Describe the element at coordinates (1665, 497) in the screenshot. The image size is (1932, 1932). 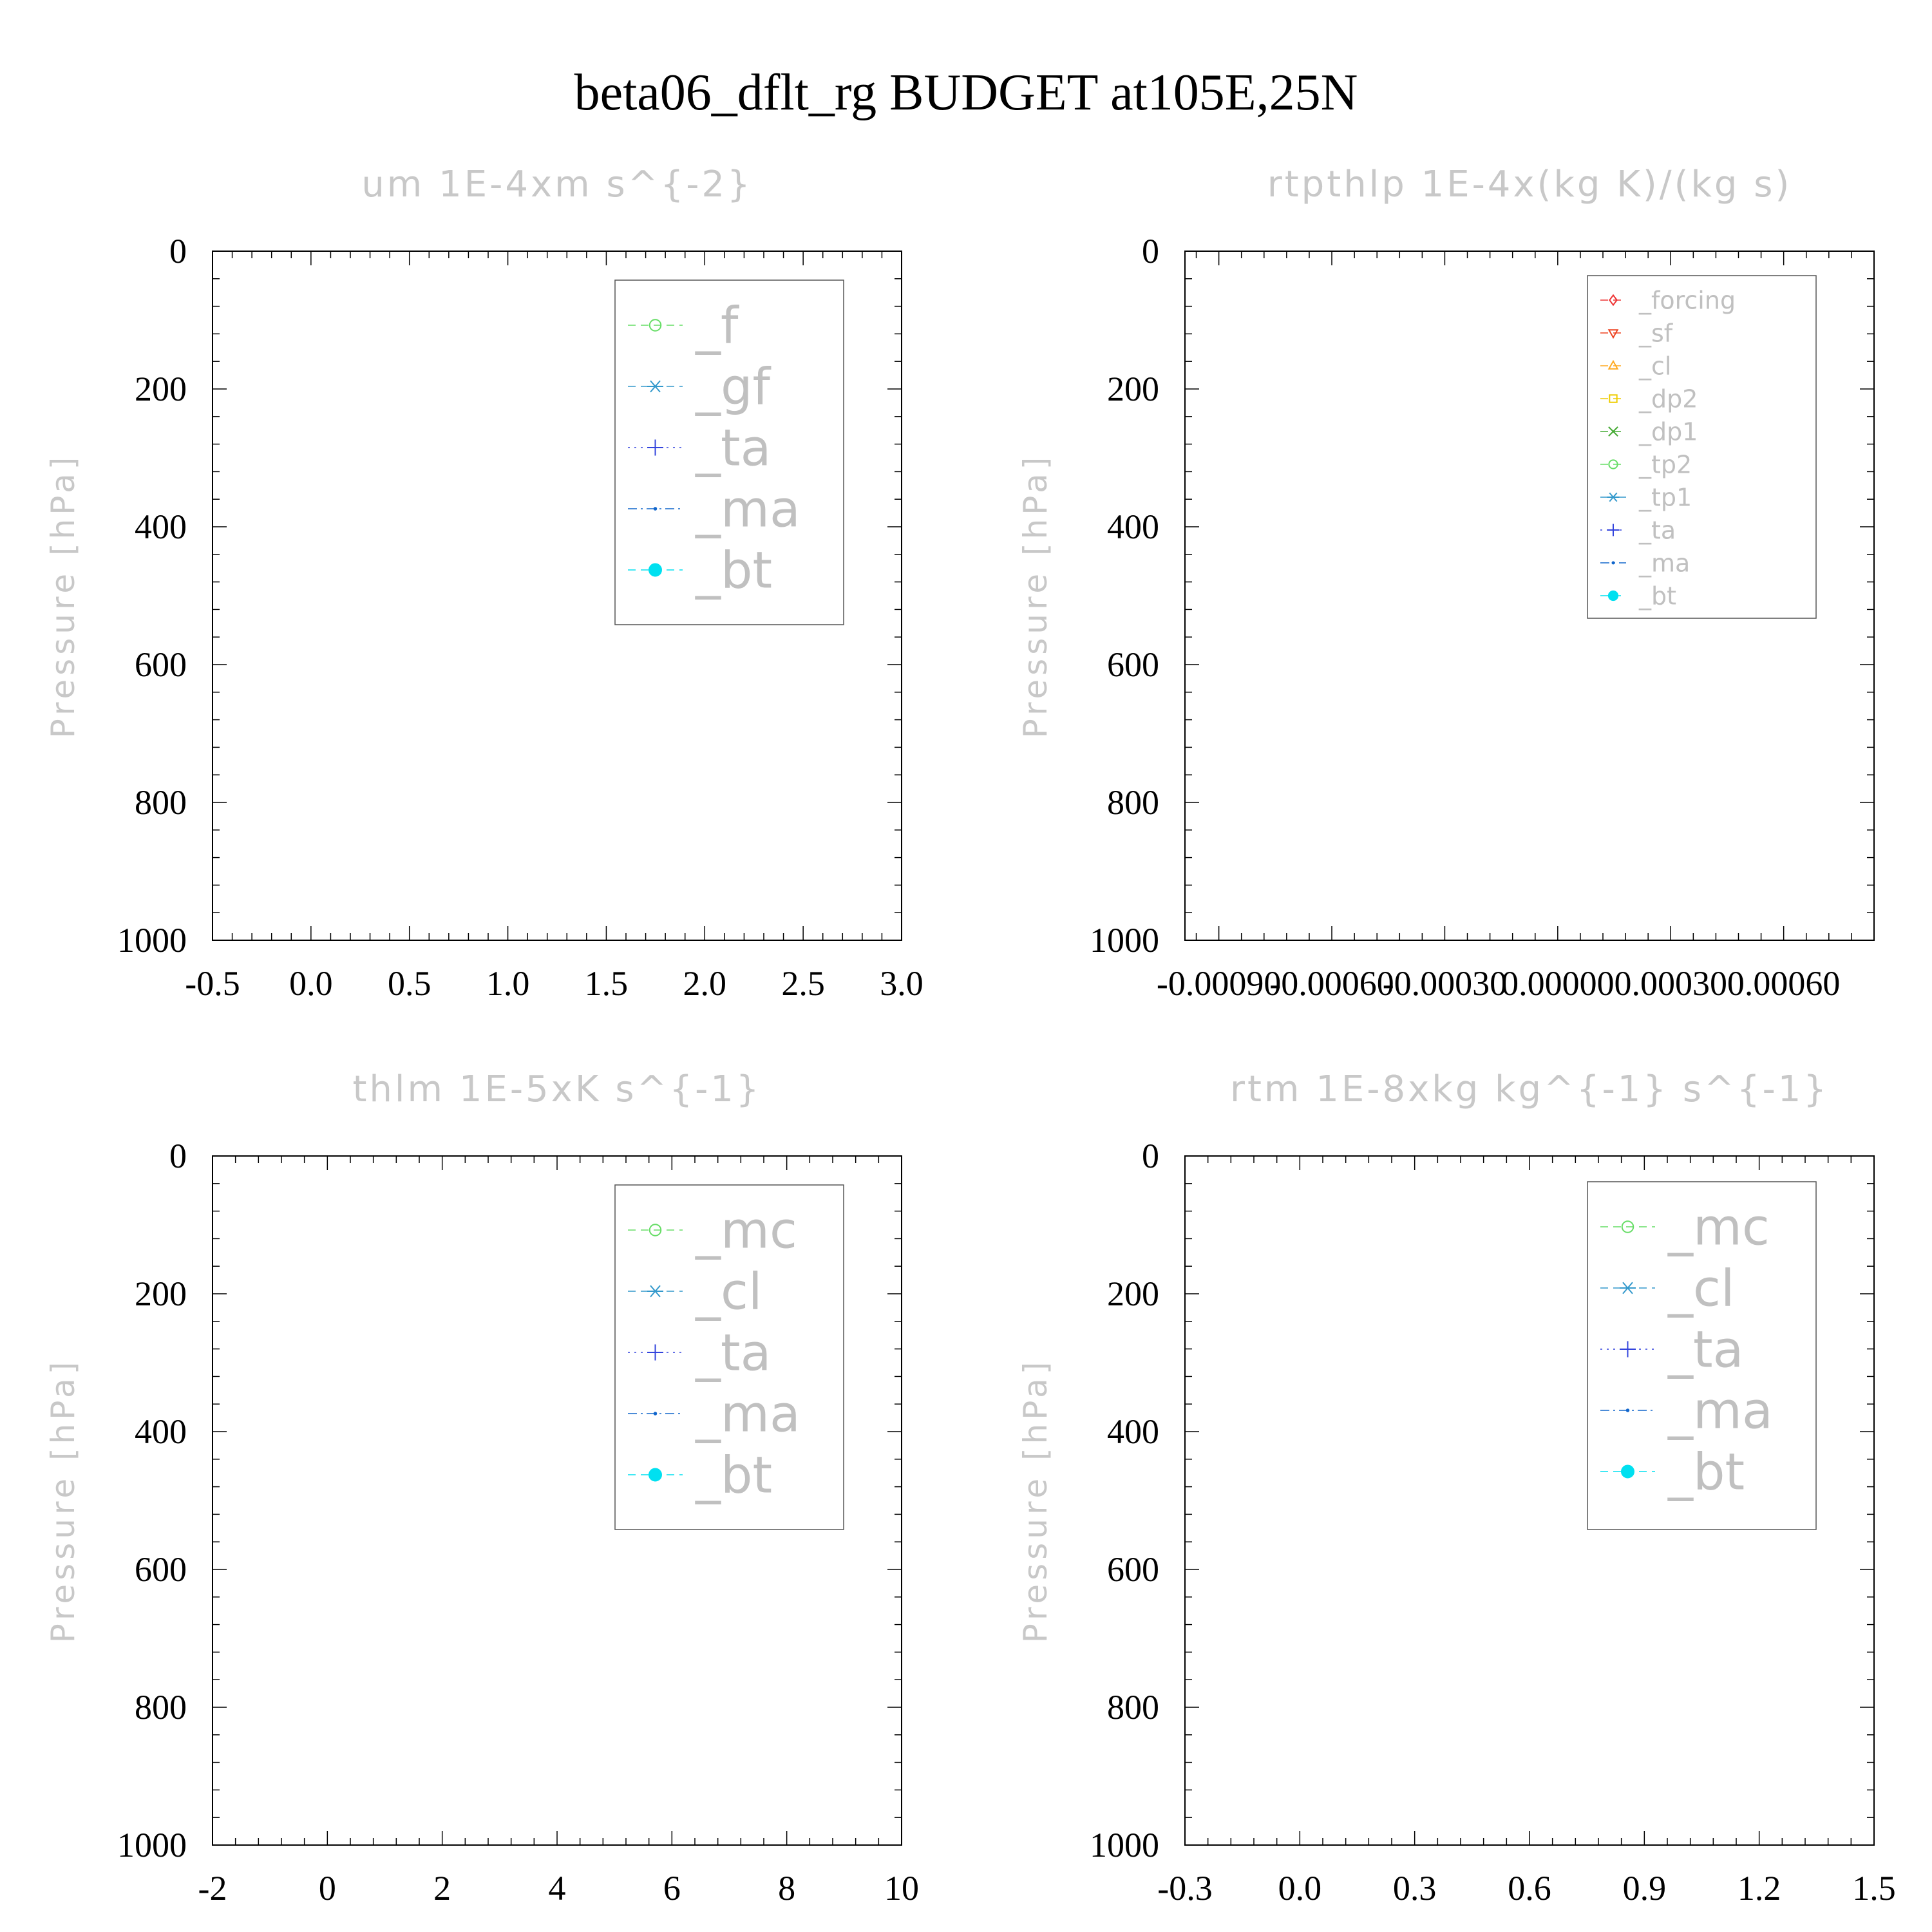
I see `legend-label-tp1: _tp1` at that location.